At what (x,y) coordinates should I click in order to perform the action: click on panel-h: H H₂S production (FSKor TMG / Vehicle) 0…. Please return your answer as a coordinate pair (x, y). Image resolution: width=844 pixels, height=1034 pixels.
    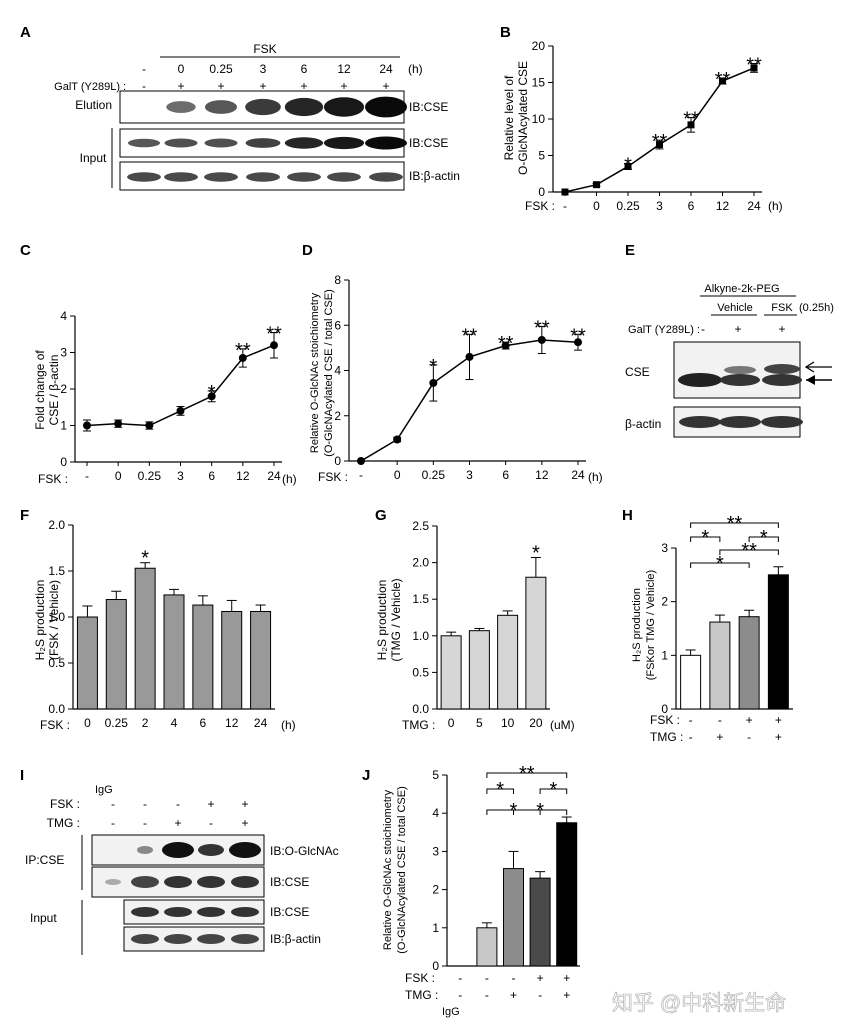
    Looking at the image, I should click on (707, 625).